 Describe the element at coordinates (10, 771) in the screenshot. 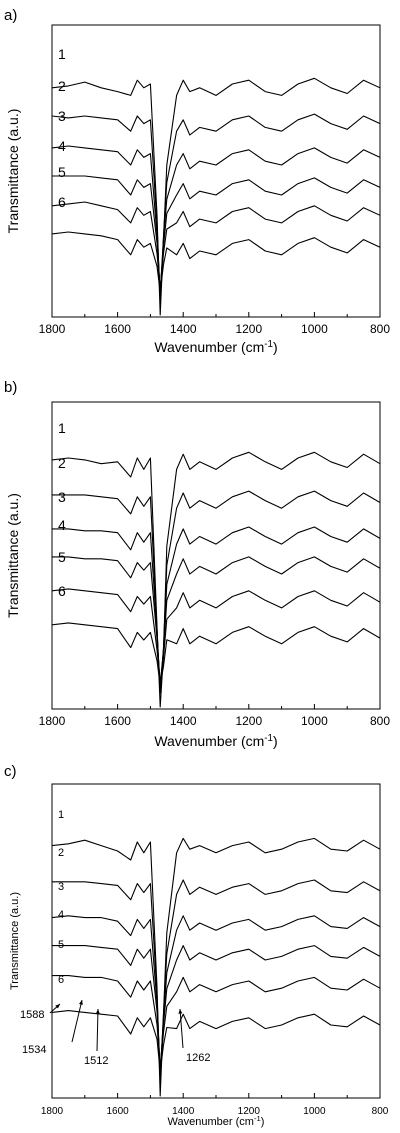

I see `panel-label: c)` at that location.